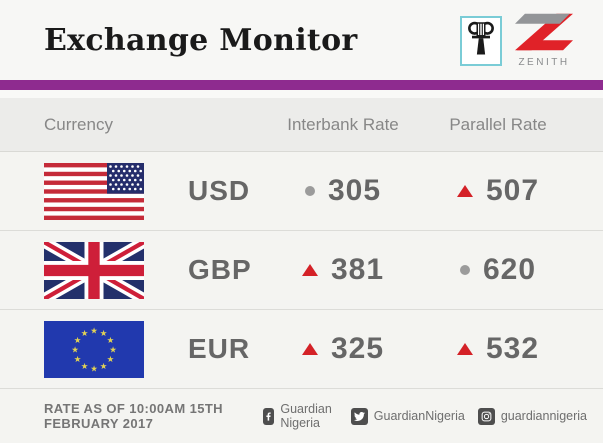  I want to click on zenith-bank-logo: ZENITH, so click(544, 40).